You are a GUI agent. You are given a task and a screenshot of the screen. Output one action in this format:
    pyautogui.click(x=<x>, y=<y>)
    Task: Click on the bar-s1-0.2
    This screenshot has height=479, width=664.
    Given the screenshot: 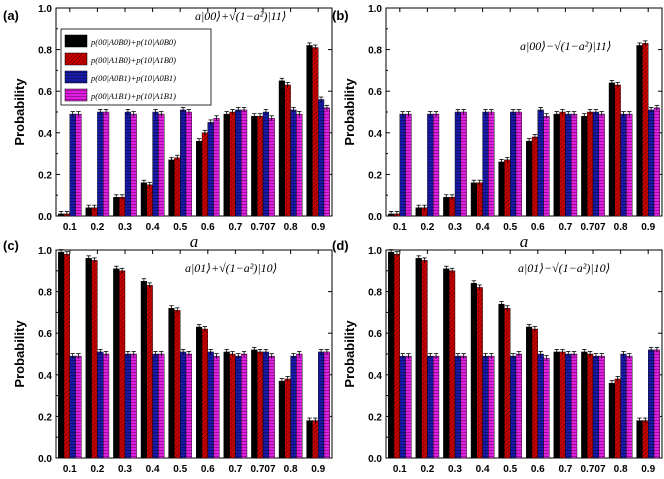 What is the action you would take?
    pyautogui.click(x=418, y=358)
    